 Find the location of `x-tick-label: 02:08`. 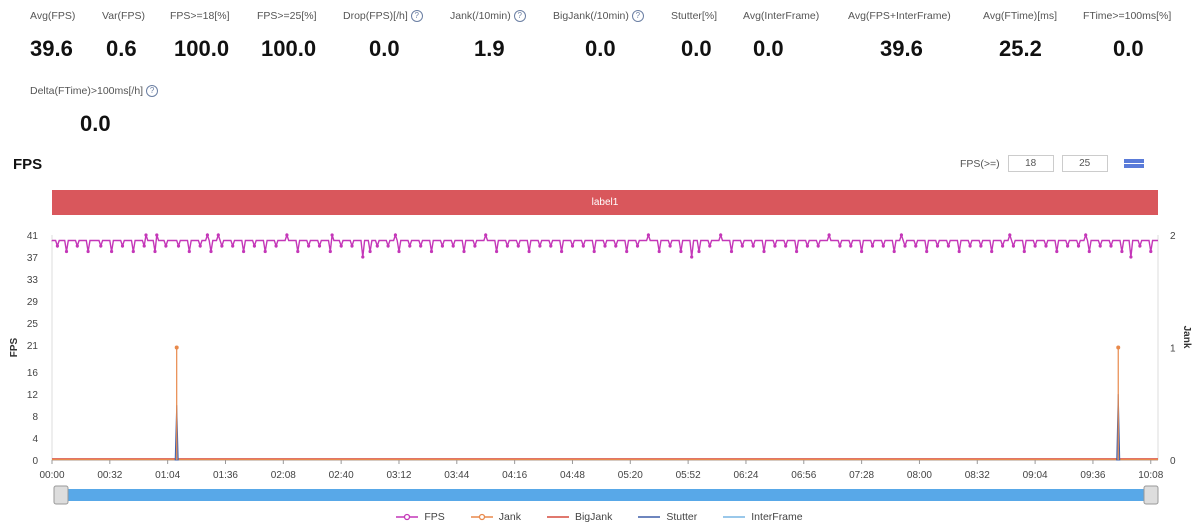

x-tick-label: 02:08 is located at coordinates (283, 475).